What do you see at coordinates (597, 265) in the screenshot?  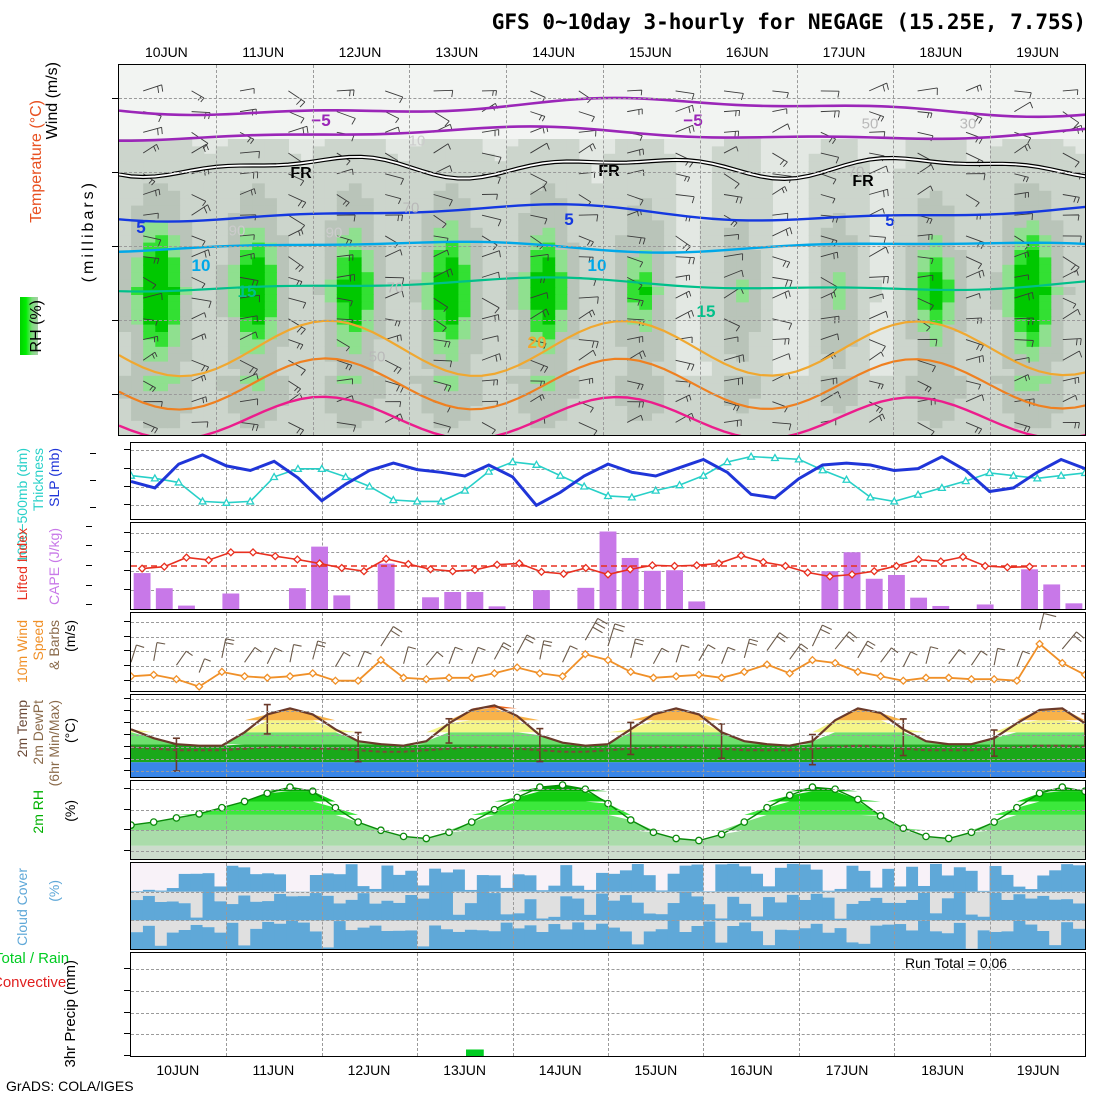 I see `contour-label: 10` at bounding box center [597, 265].